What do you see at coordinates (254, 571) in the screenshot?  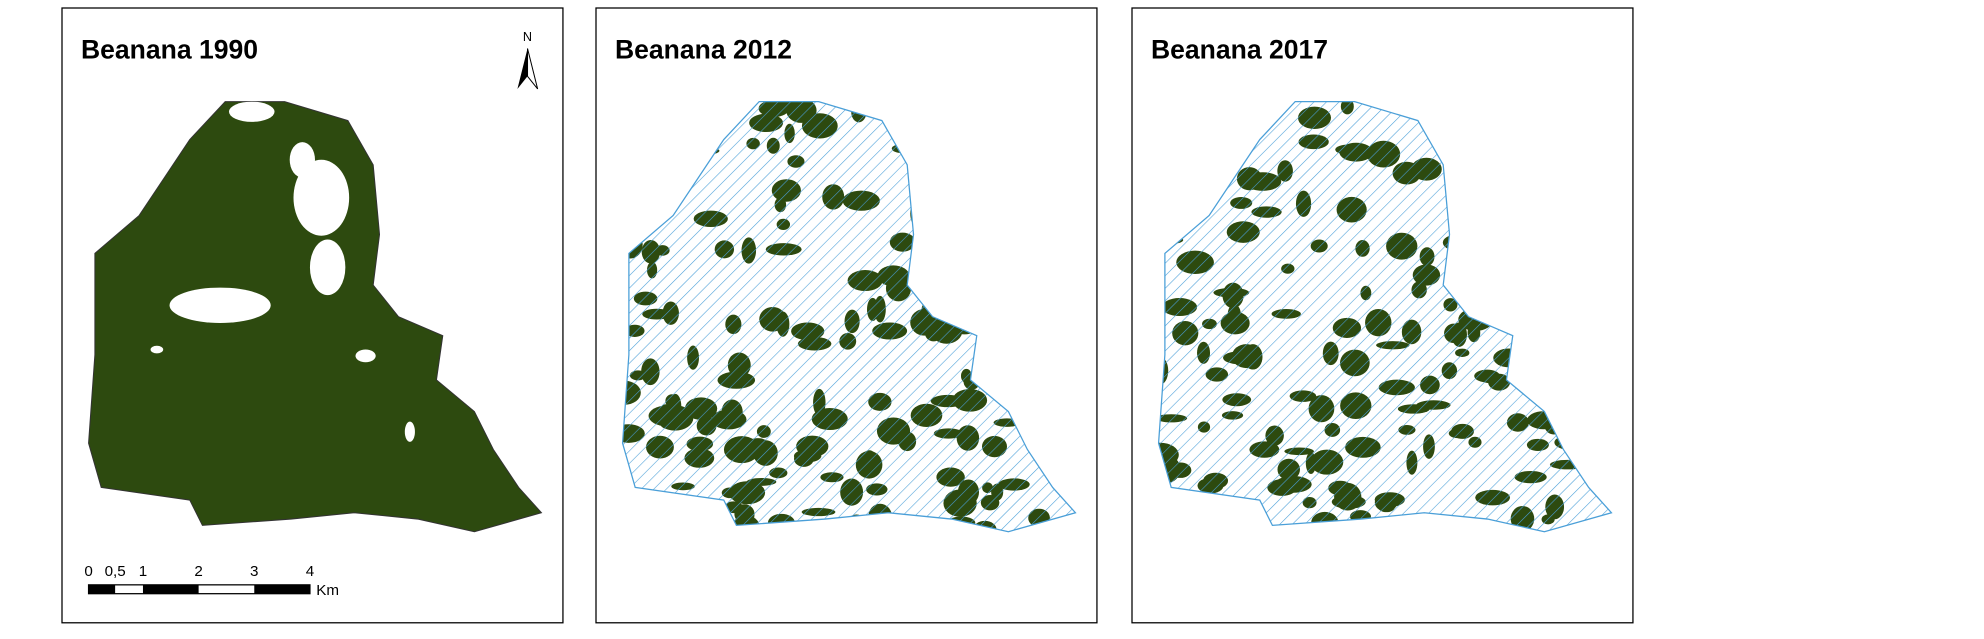 I see `scale-label: 3` at bounding box center [254, 571].